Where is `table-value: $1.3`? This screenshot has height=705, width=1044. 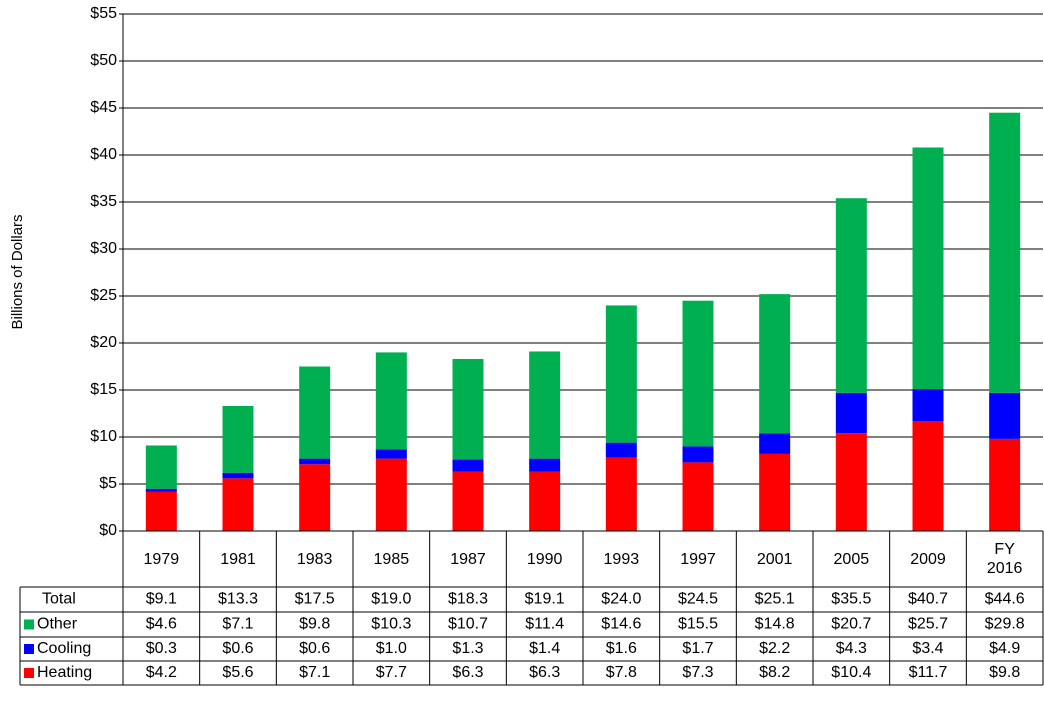
table-value: $1.3 is located at coordinates (467, 648).